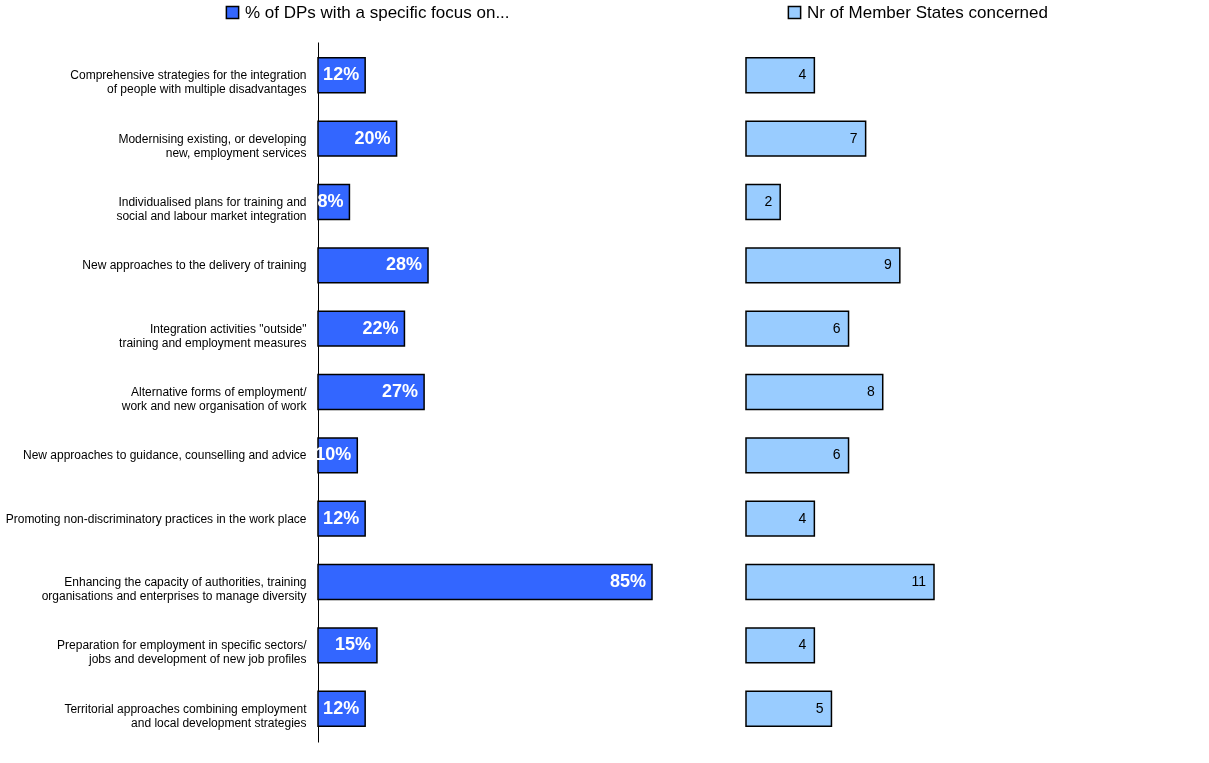 This screenshot has height=763, width=1209. I want to click on data-label: 22%, so click(380, 327).